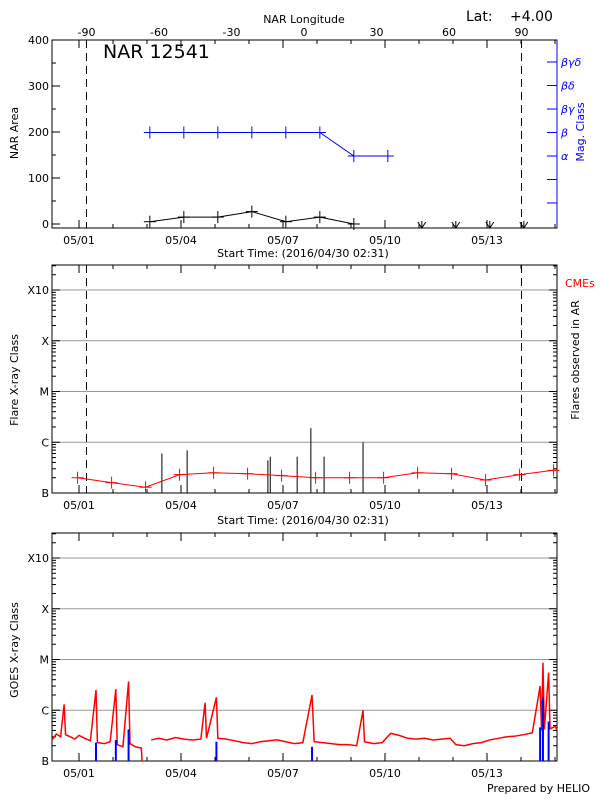  What do you see at coordinates (45, 341) in the screenshot?
I see `middle-y-tick-label: X` at bounding box center [45, 341].